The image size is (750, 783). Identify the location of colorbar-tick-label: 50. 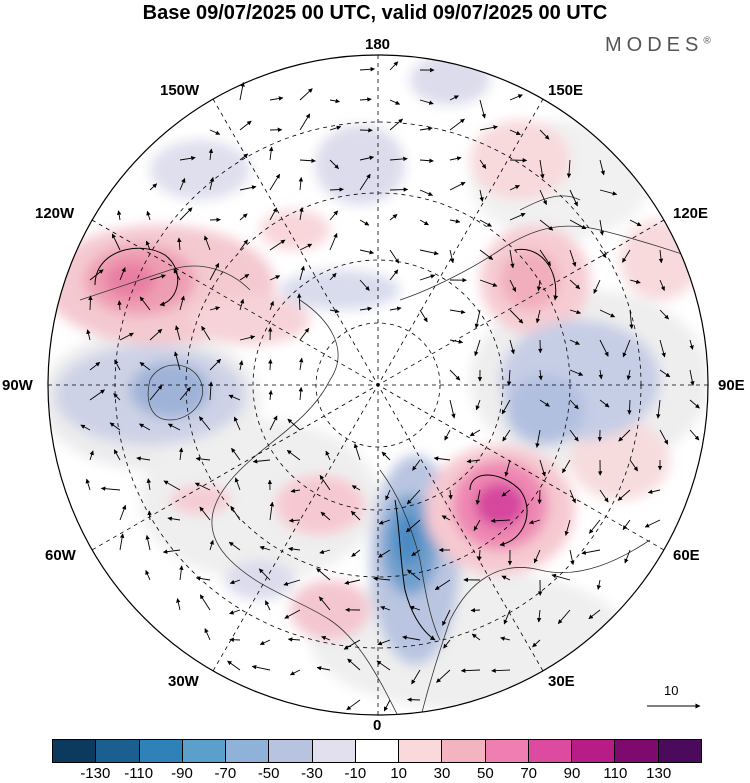
(485, 773).